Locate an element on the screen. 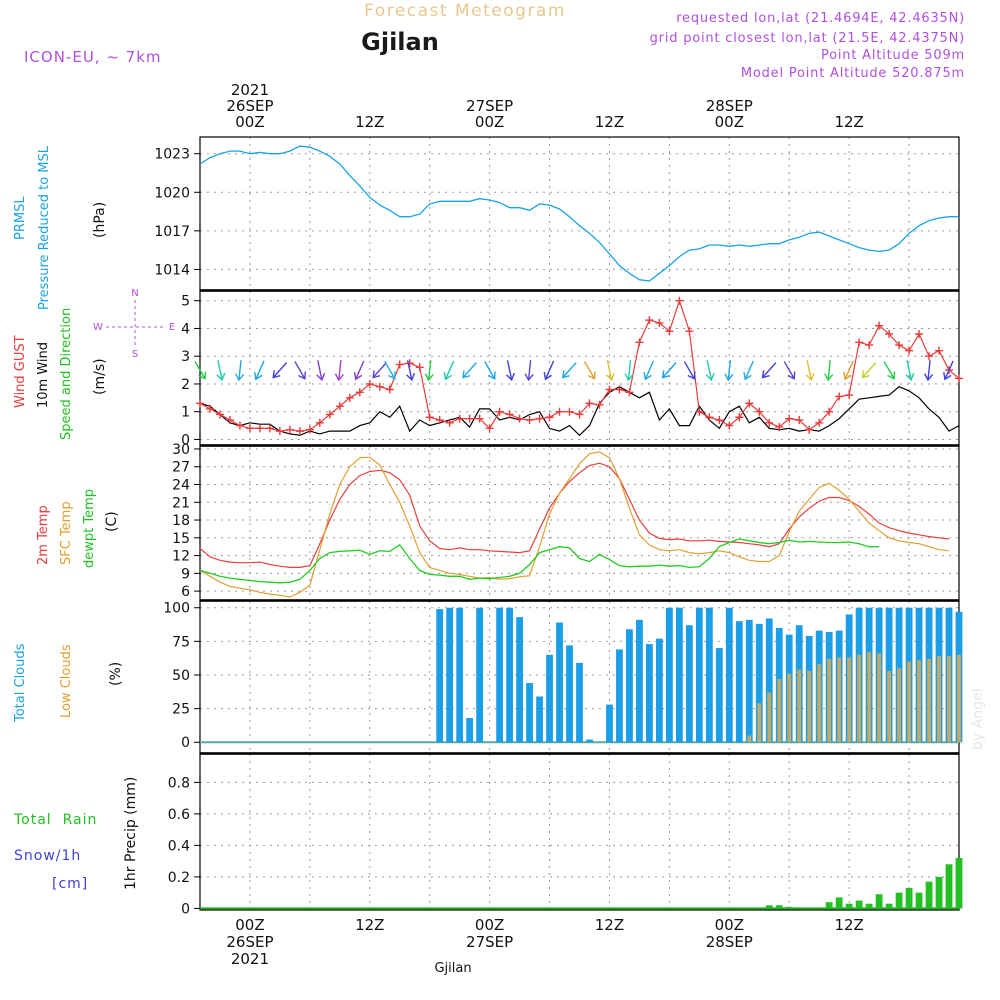  pressure-label-msl: Pressure Reduced to MSL is located at coordinates (44, 227).